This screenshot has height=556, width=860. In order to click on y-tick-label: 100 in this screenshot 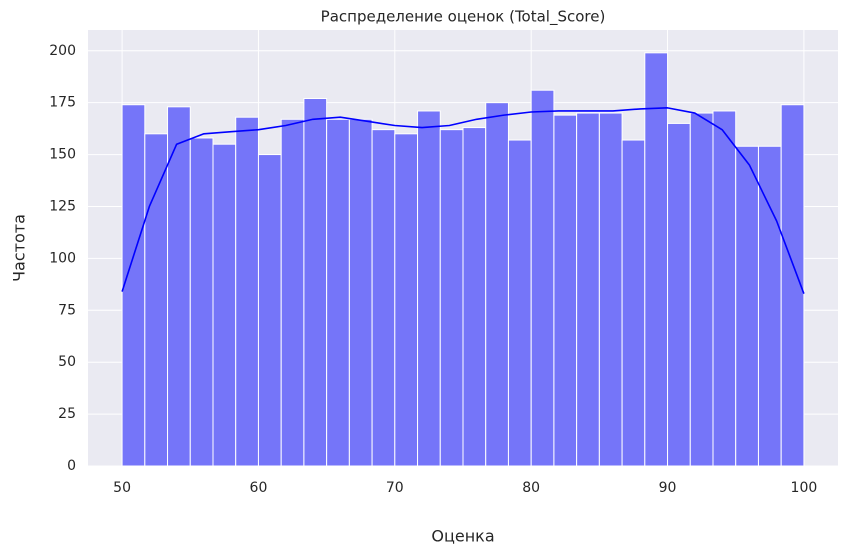, I will do `click(62, 258)`.